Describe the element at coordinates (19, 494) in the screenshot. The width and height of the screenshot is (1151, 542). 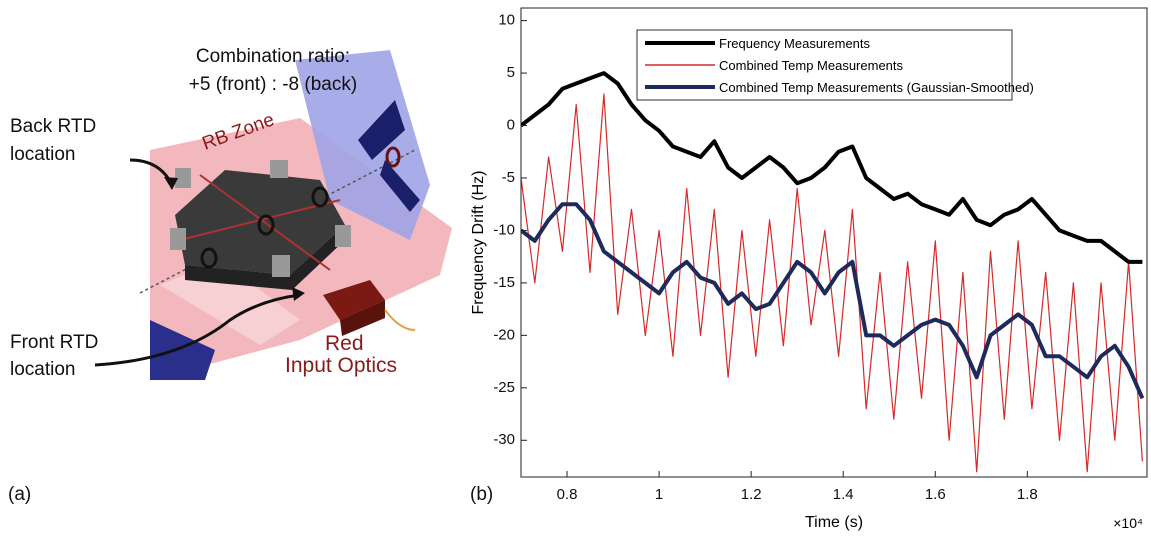
I see `panel-label: (a)` at that location.